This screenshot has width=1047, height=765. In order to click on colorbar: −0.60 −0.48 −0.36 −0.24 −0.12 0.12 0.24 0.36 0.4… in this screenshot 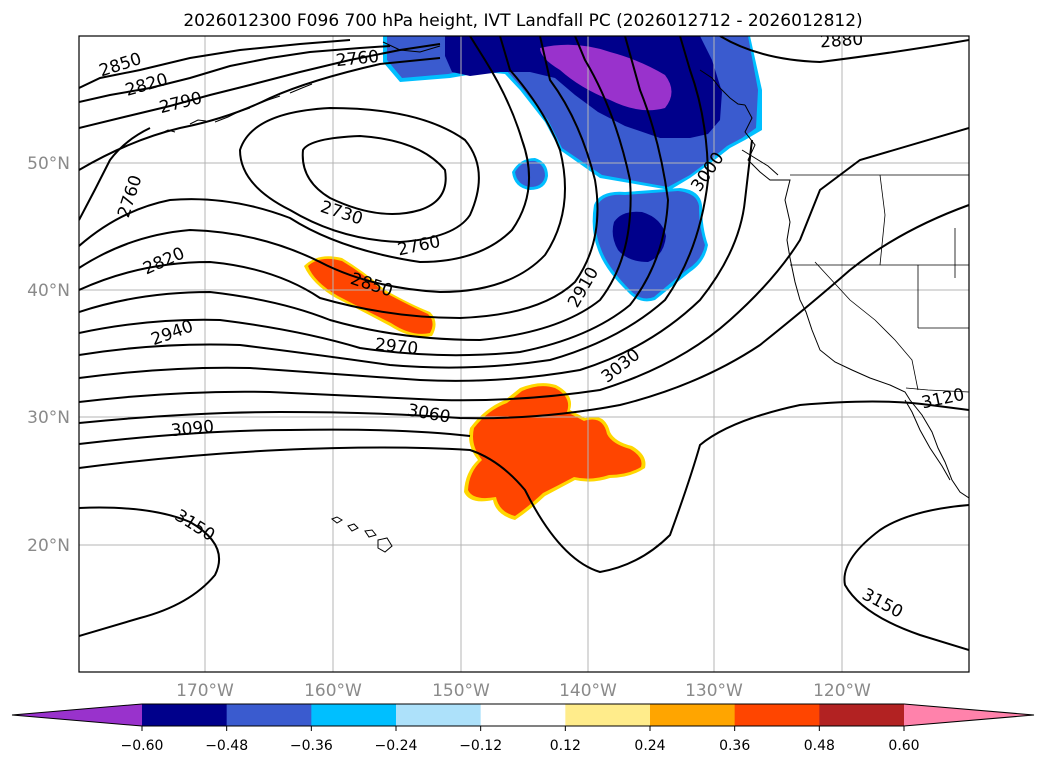, I will do `click(523, 728)`.